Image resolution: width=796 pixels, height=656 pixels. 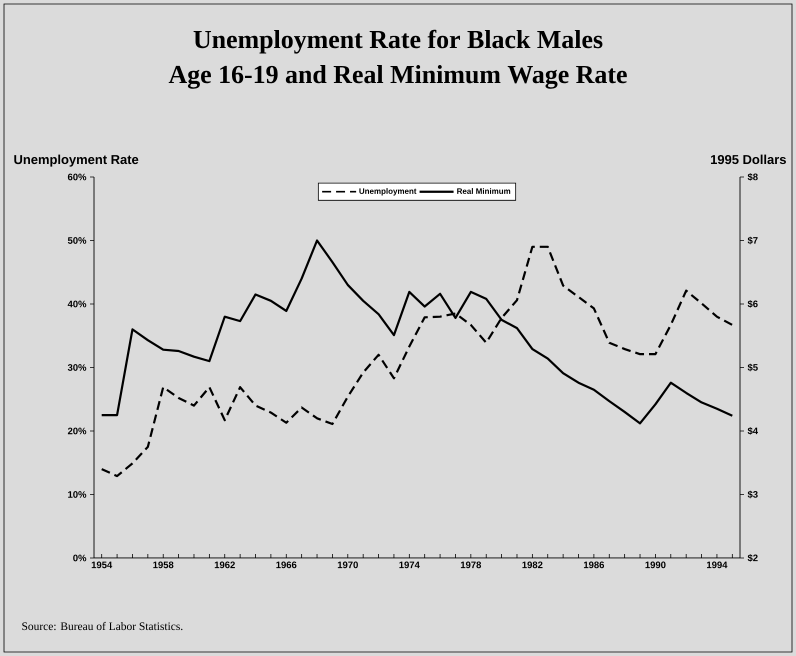 I want to click on source-note: Source: Bureau of Labor Statistics., so click(x=102, y=626).